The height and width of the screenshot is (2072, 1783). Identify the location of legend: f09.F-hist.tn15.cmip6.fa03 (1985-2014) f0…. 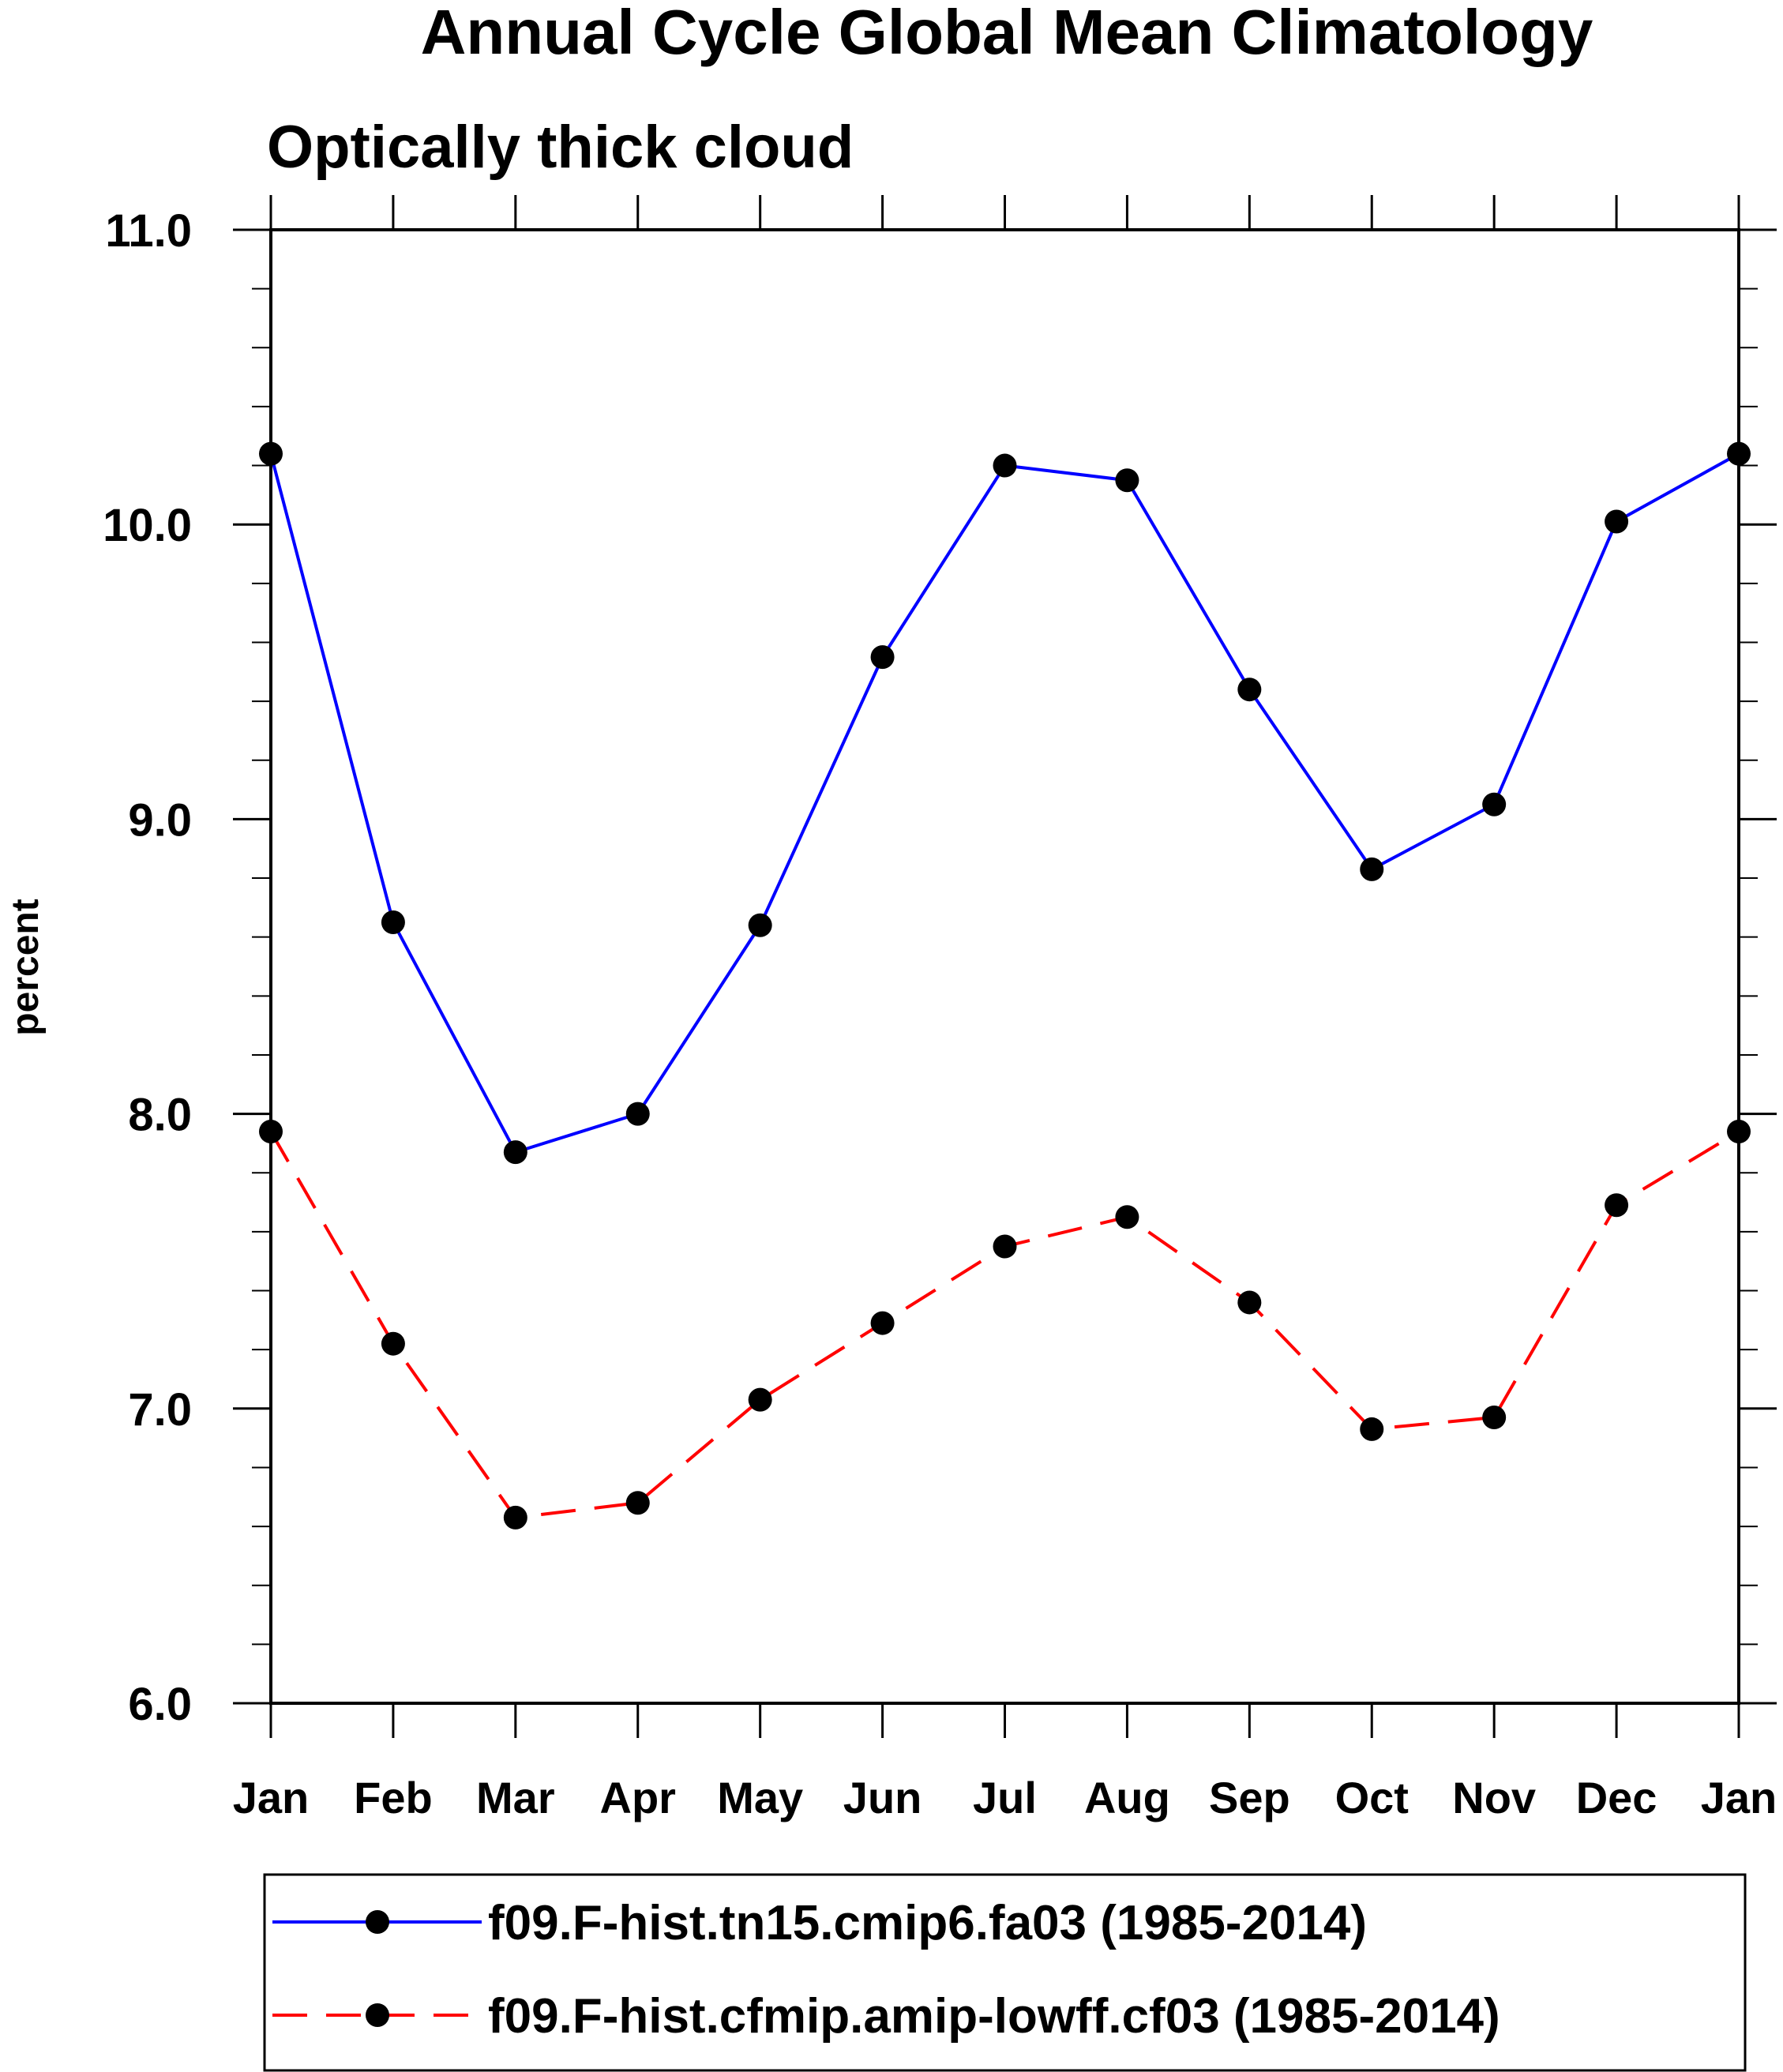
(1005, 1972).